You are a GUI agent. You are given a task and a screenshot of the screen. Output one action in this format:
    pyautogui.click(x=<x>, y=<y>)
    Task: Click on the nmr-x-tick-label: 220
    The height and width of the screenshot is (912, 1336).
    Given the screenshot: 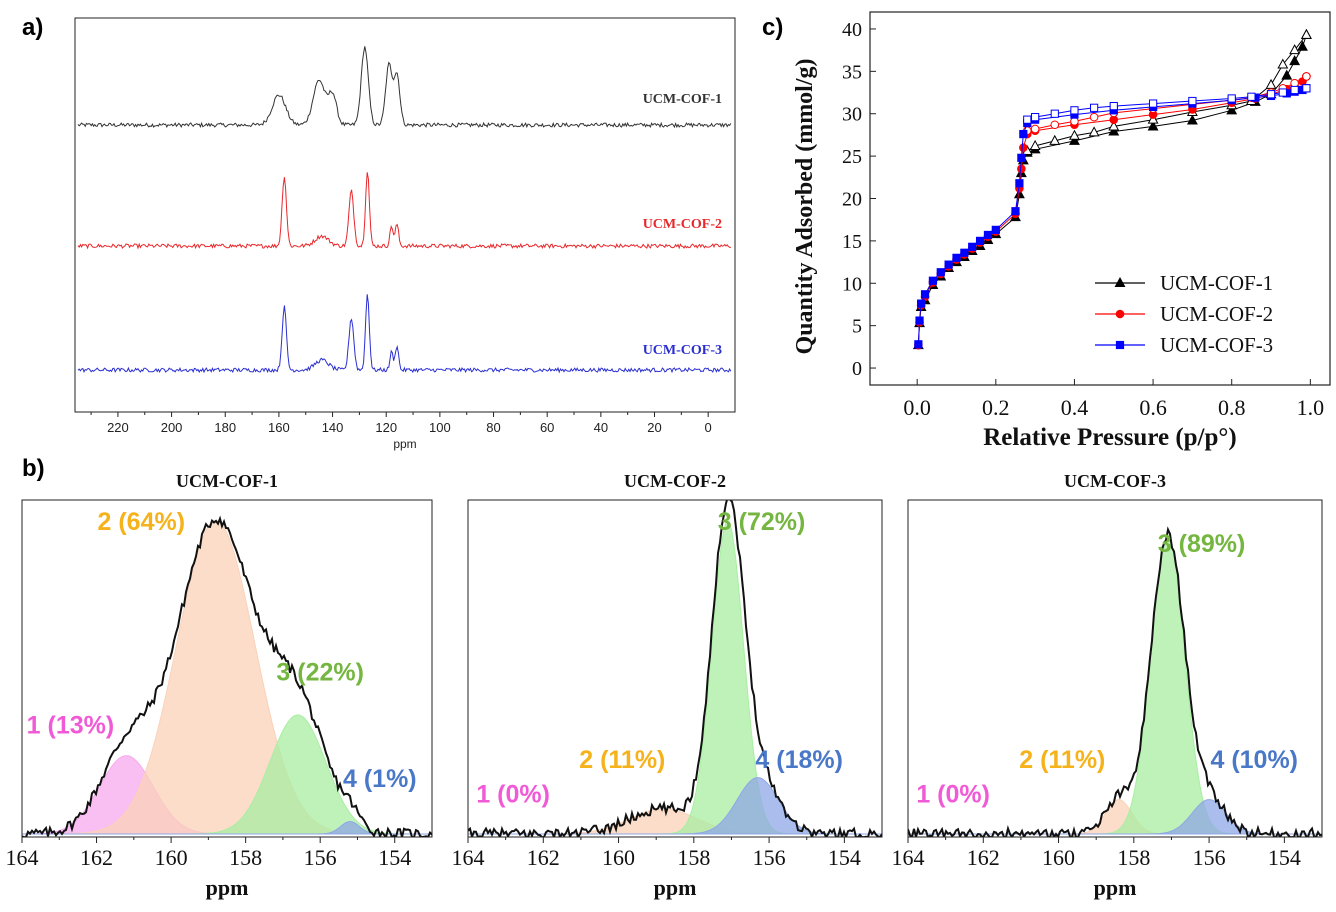 What is the action you would take?
    pyautogui.click(x=118, y=427)
    